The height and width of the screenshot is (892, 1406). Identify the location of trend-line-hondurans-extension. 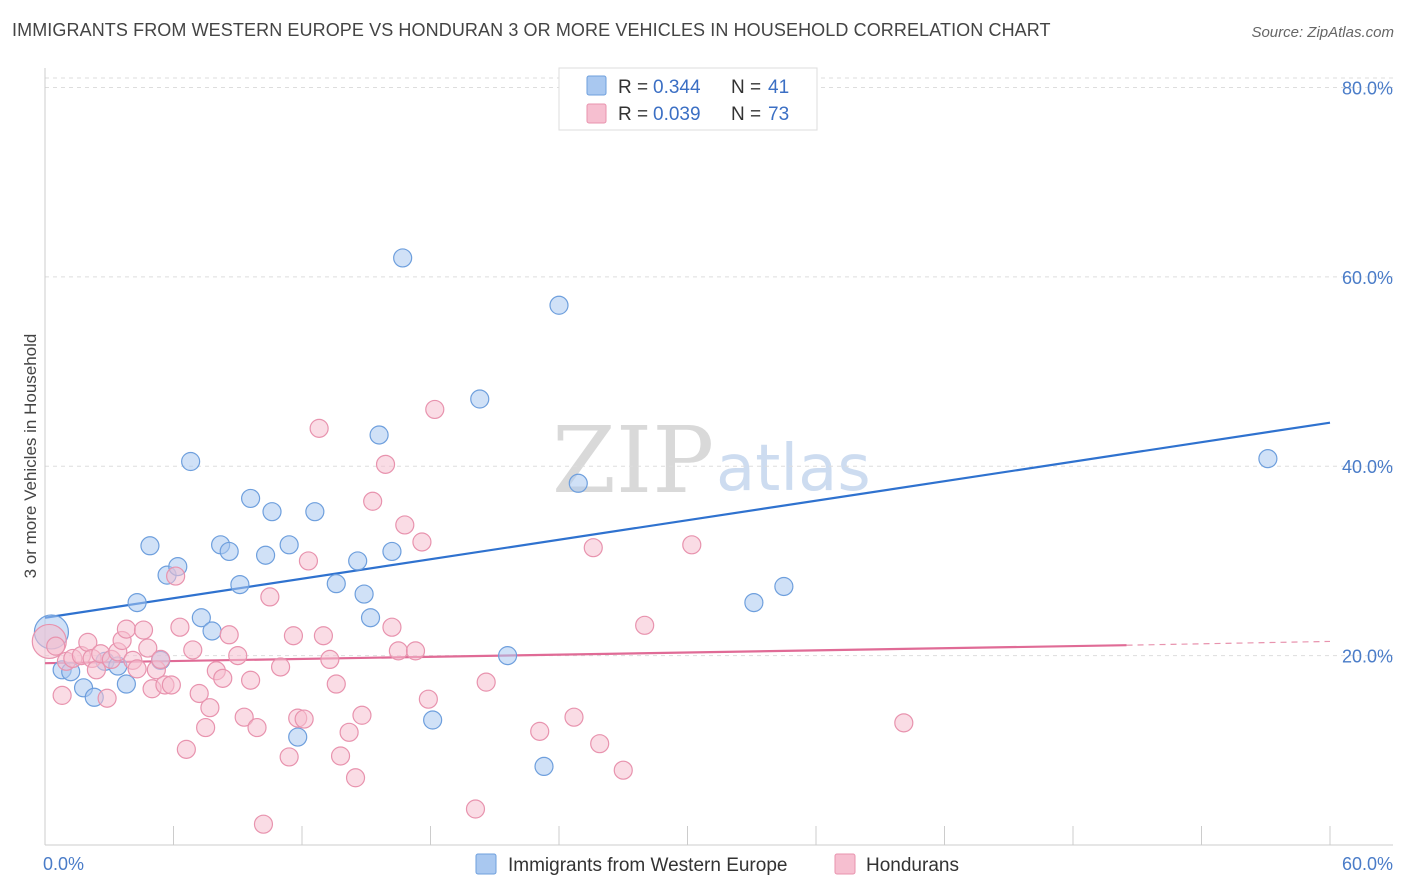
(1228, 643).